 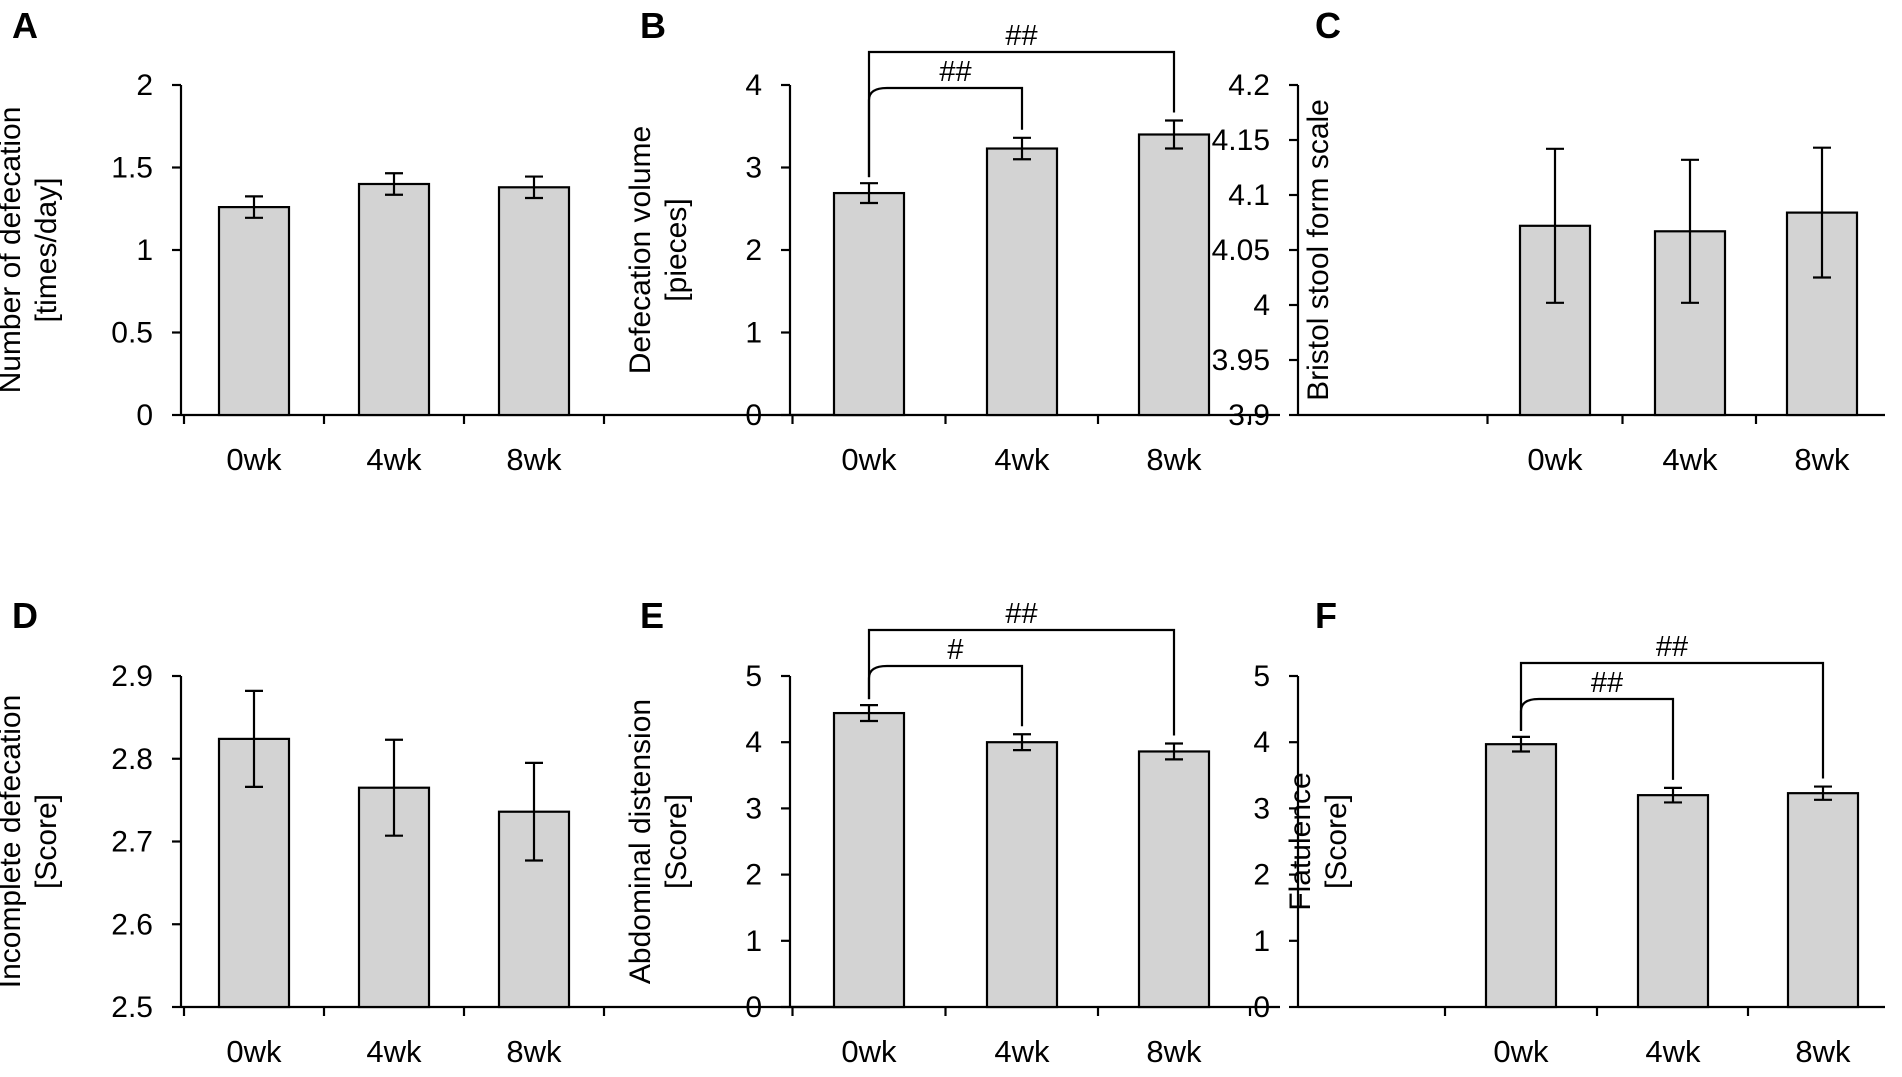 What do you see at coordinates (1569, 832) in the screenshot?
I see `panel-f: F 0 1 2 3 4 5 0wk 4wk 8wk Flatulence [Score] ## ##` at bounding box center [1569, 832].